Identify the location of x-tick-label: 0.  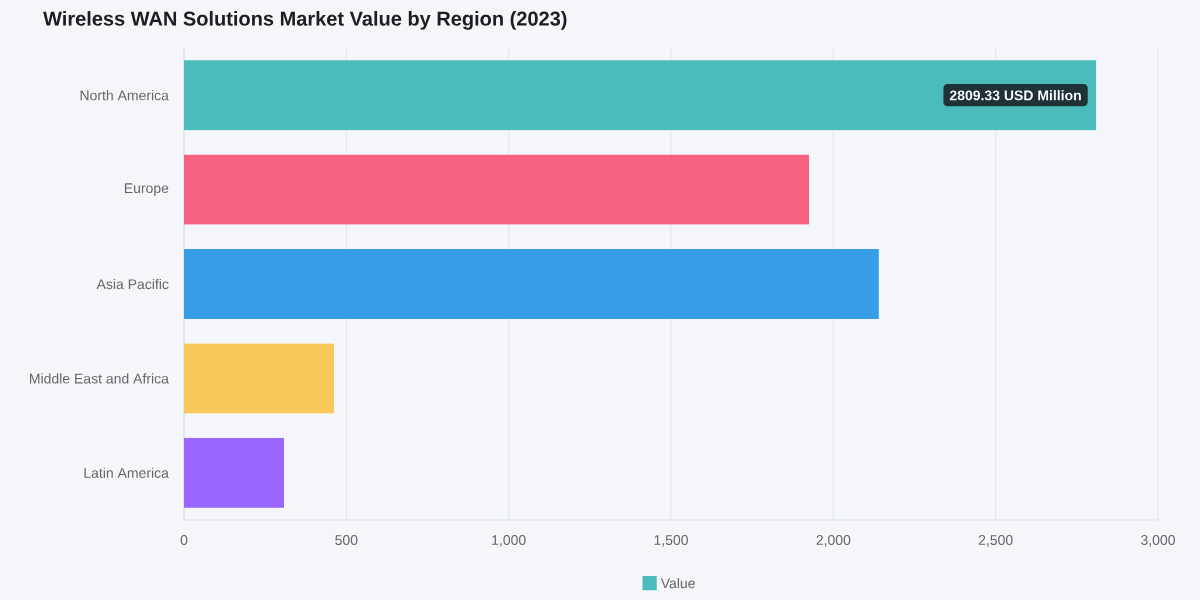
(184, 540).